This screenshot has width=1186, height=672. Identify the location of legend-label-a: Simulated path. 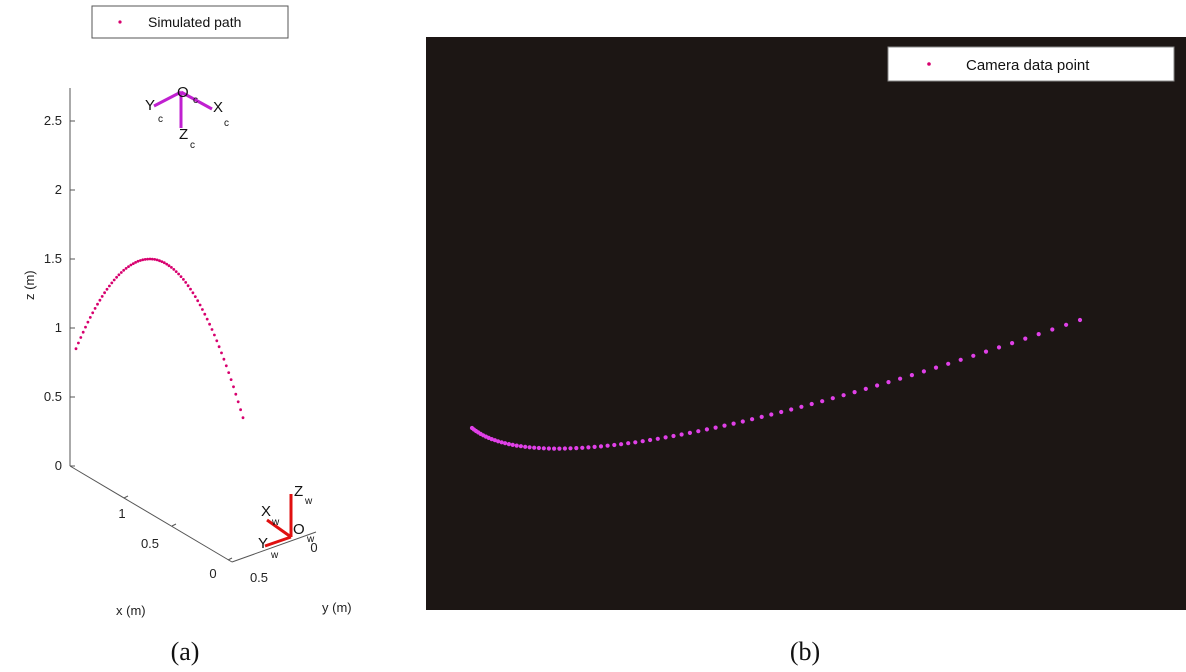
(194, 22).